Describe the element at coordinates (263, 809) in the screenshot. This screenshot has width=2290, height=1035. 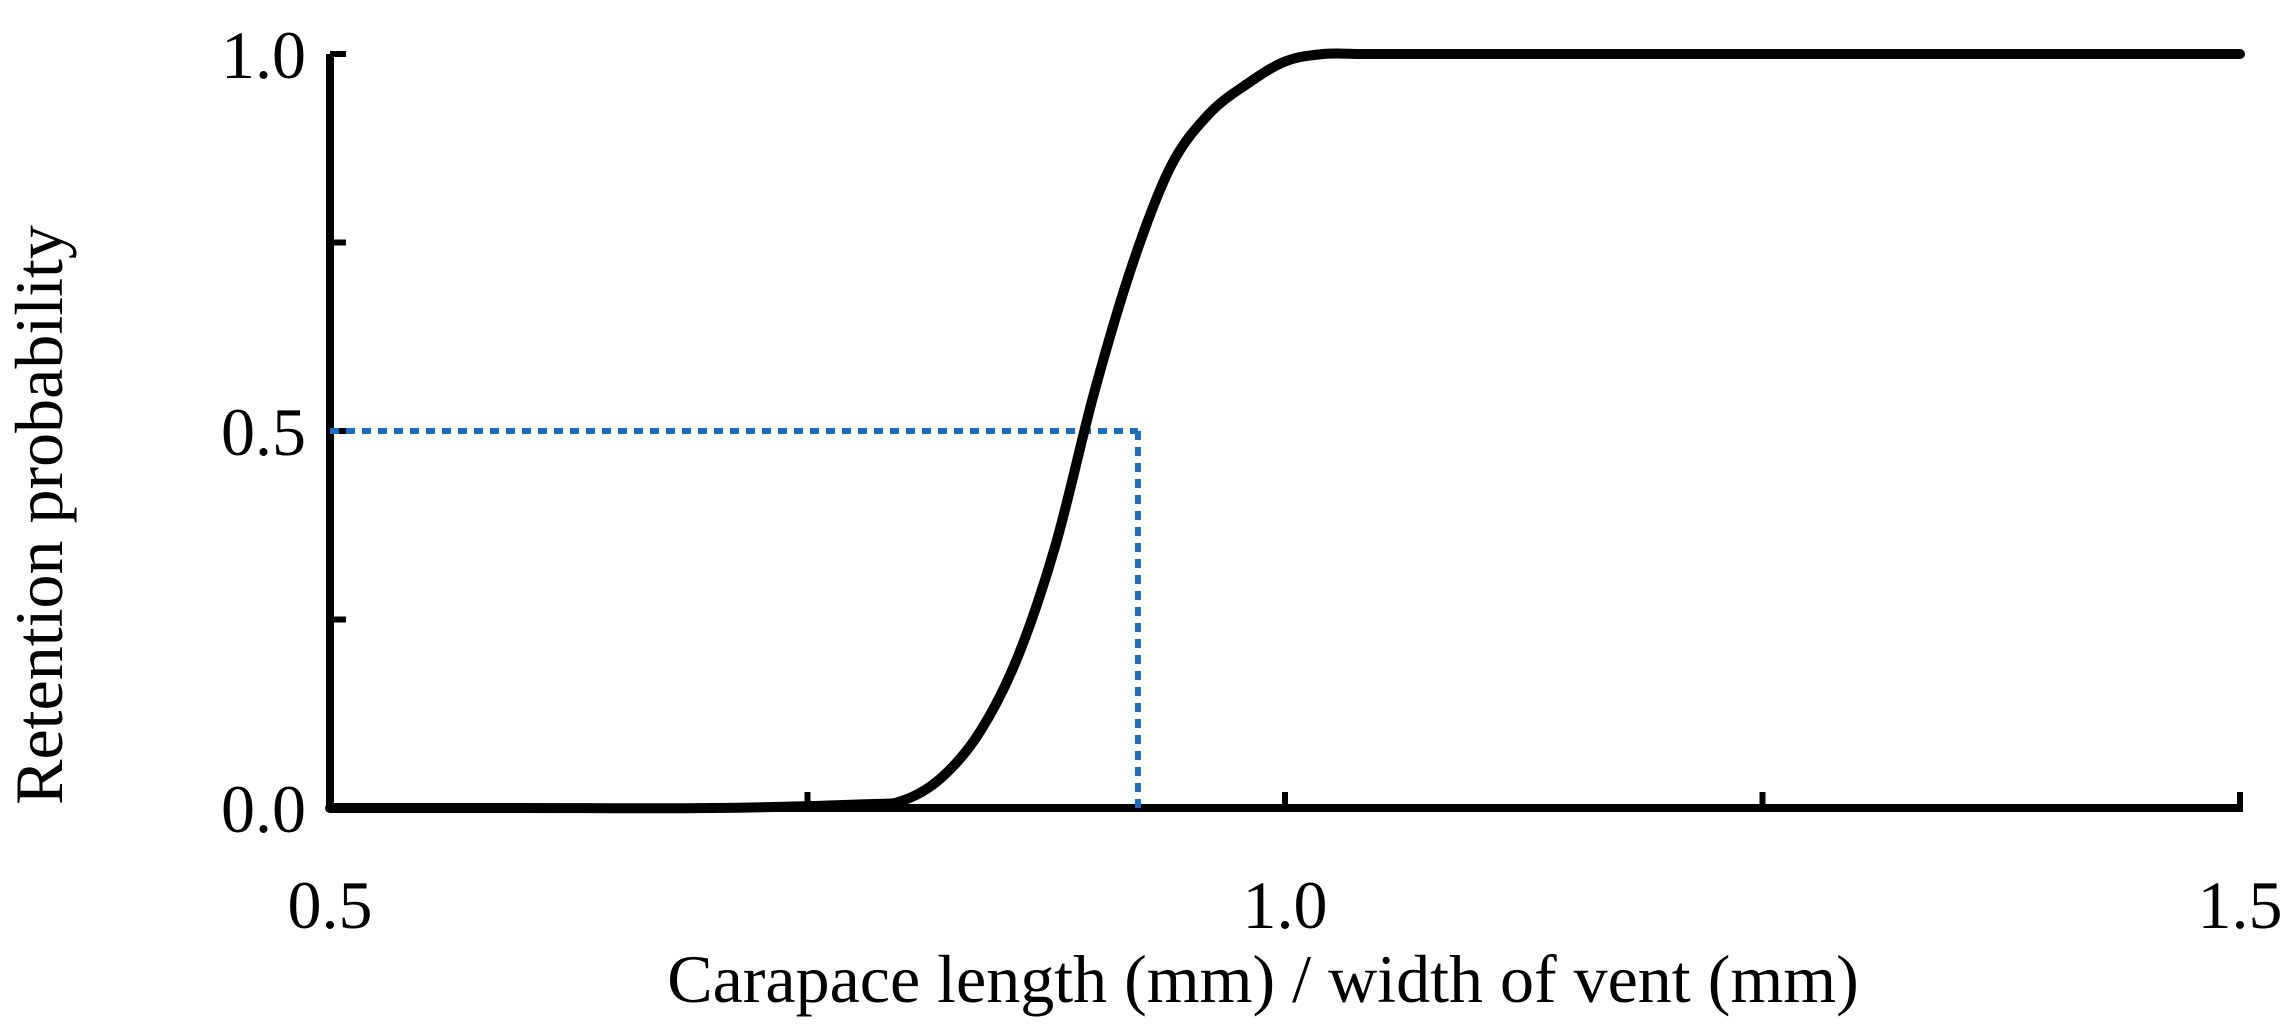
I see `y-tick-label: 0.0` at that location.